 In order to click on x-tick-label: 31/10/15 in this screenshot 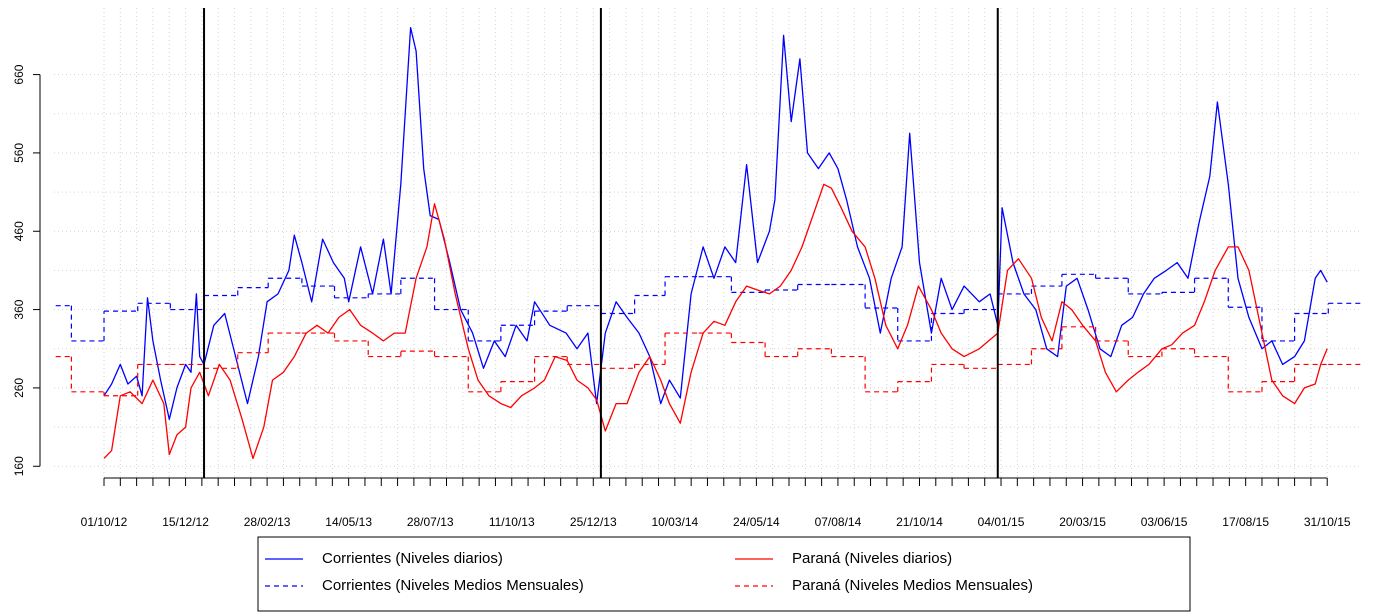, I will do `click(1327, 522)`.